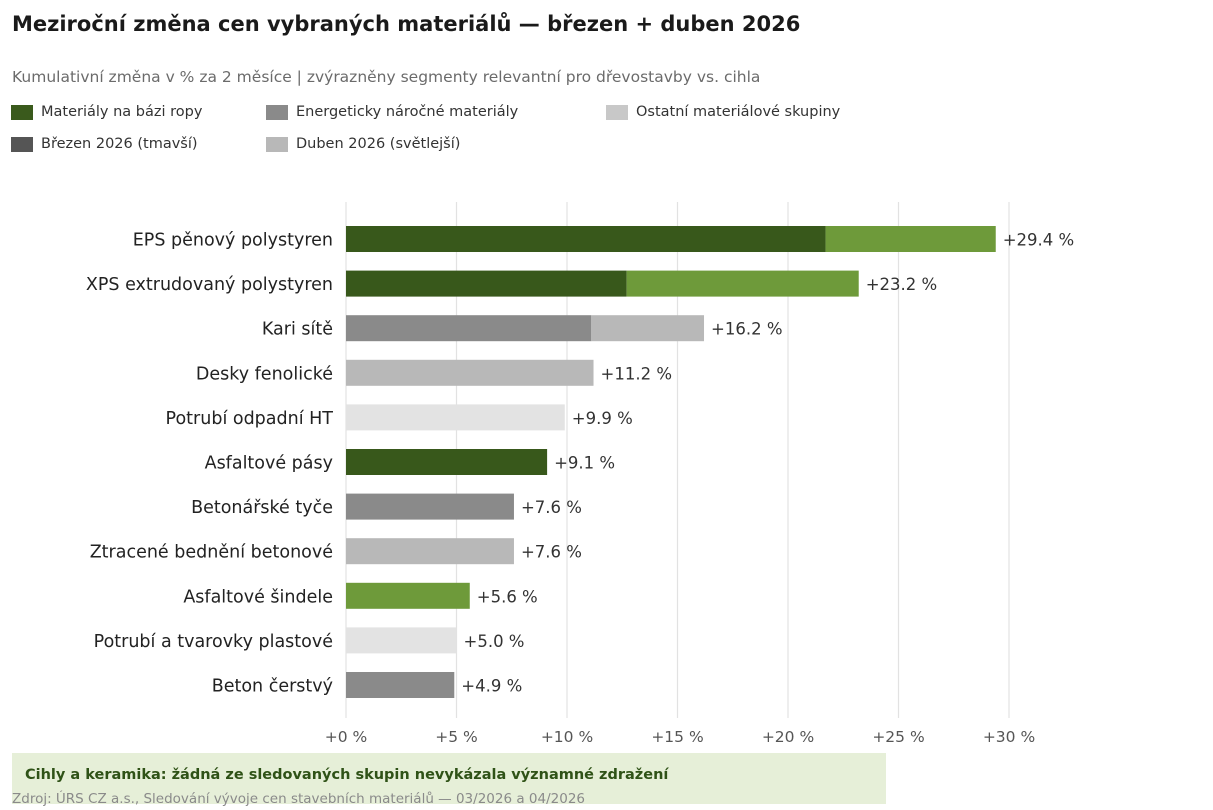 This screenshot has height=810, width=1213. I want to click on data-label: +5.6 %, so click(507, 596).